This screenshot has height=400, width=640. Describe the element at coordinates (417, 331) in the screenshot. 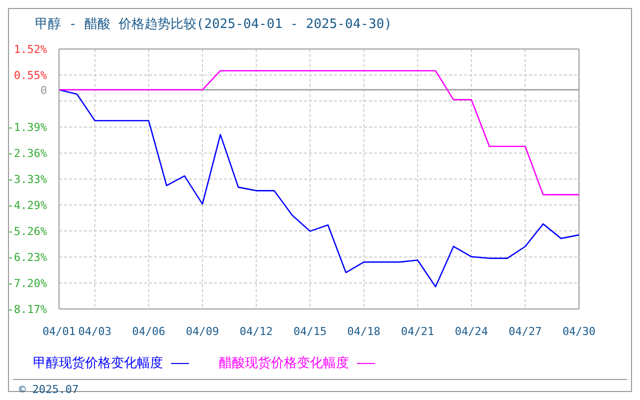

I see `x-tick-label: 04/21` at that location.